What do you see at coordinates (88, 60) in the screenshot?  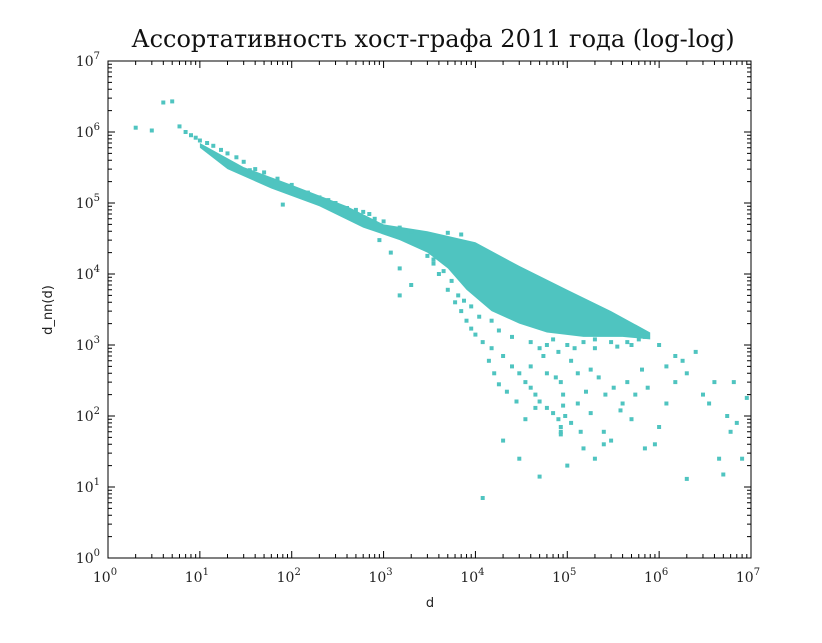 I see `y-tick-label: 10⁷` at bounding box center [88, 60].